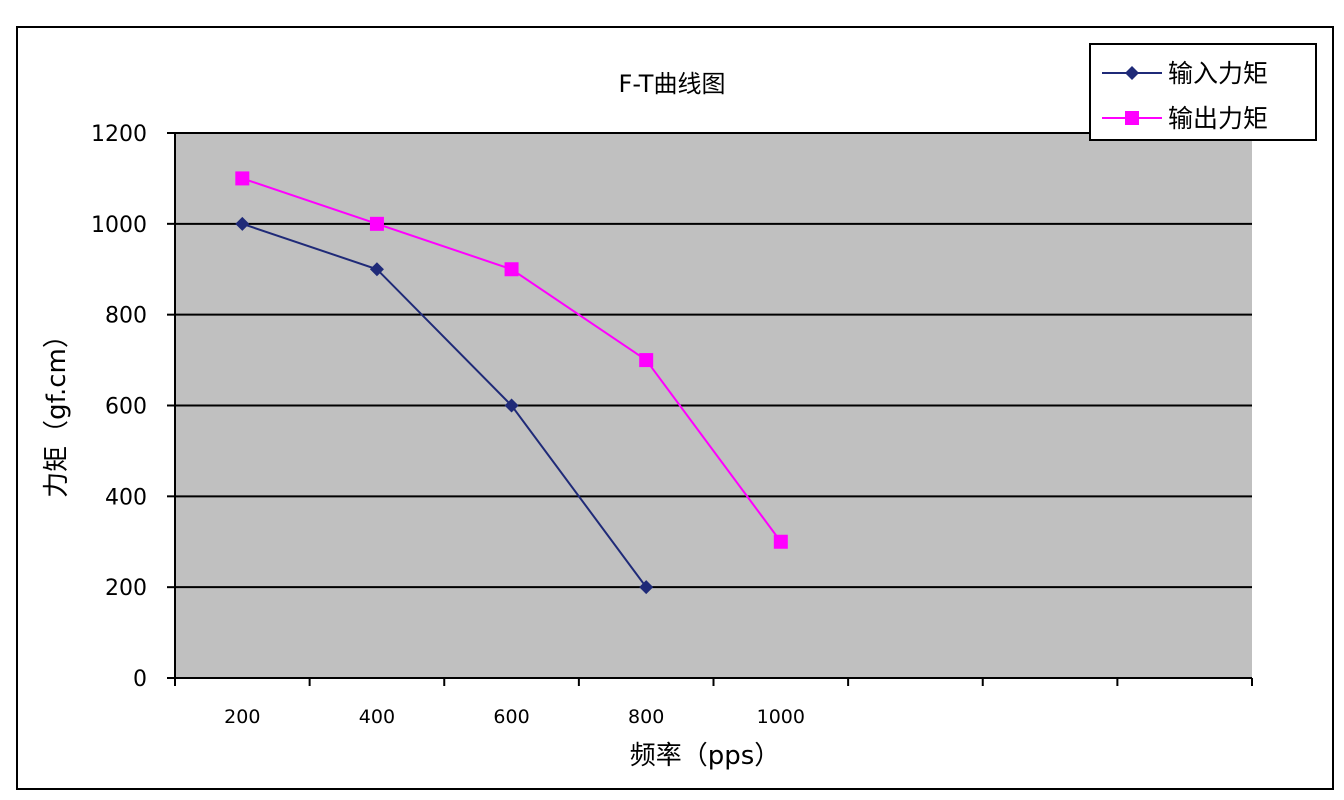 This screenshot has width=1344, height=800. I want to click on y-tick-label-800: 800, so click(126, 316).